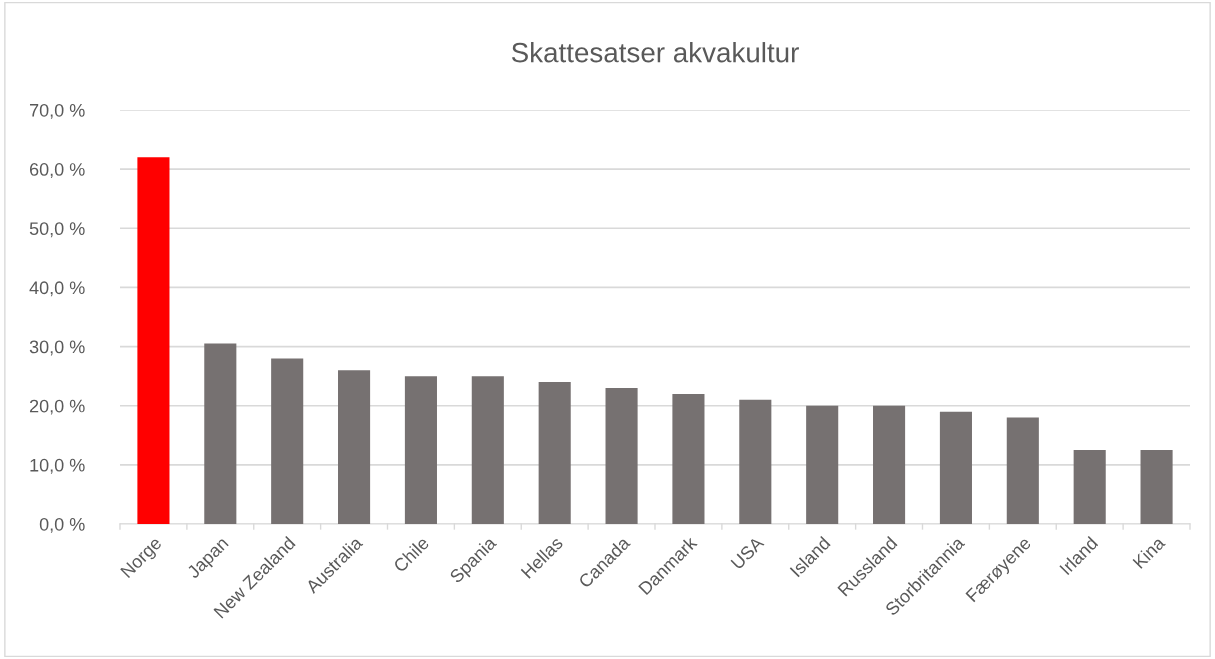 The width and height of the screenshot is (1215, 659). Describe the element at coordinates (57, 170) in the screenshot. I see `y-tick-label: 60,0 %` at that location.